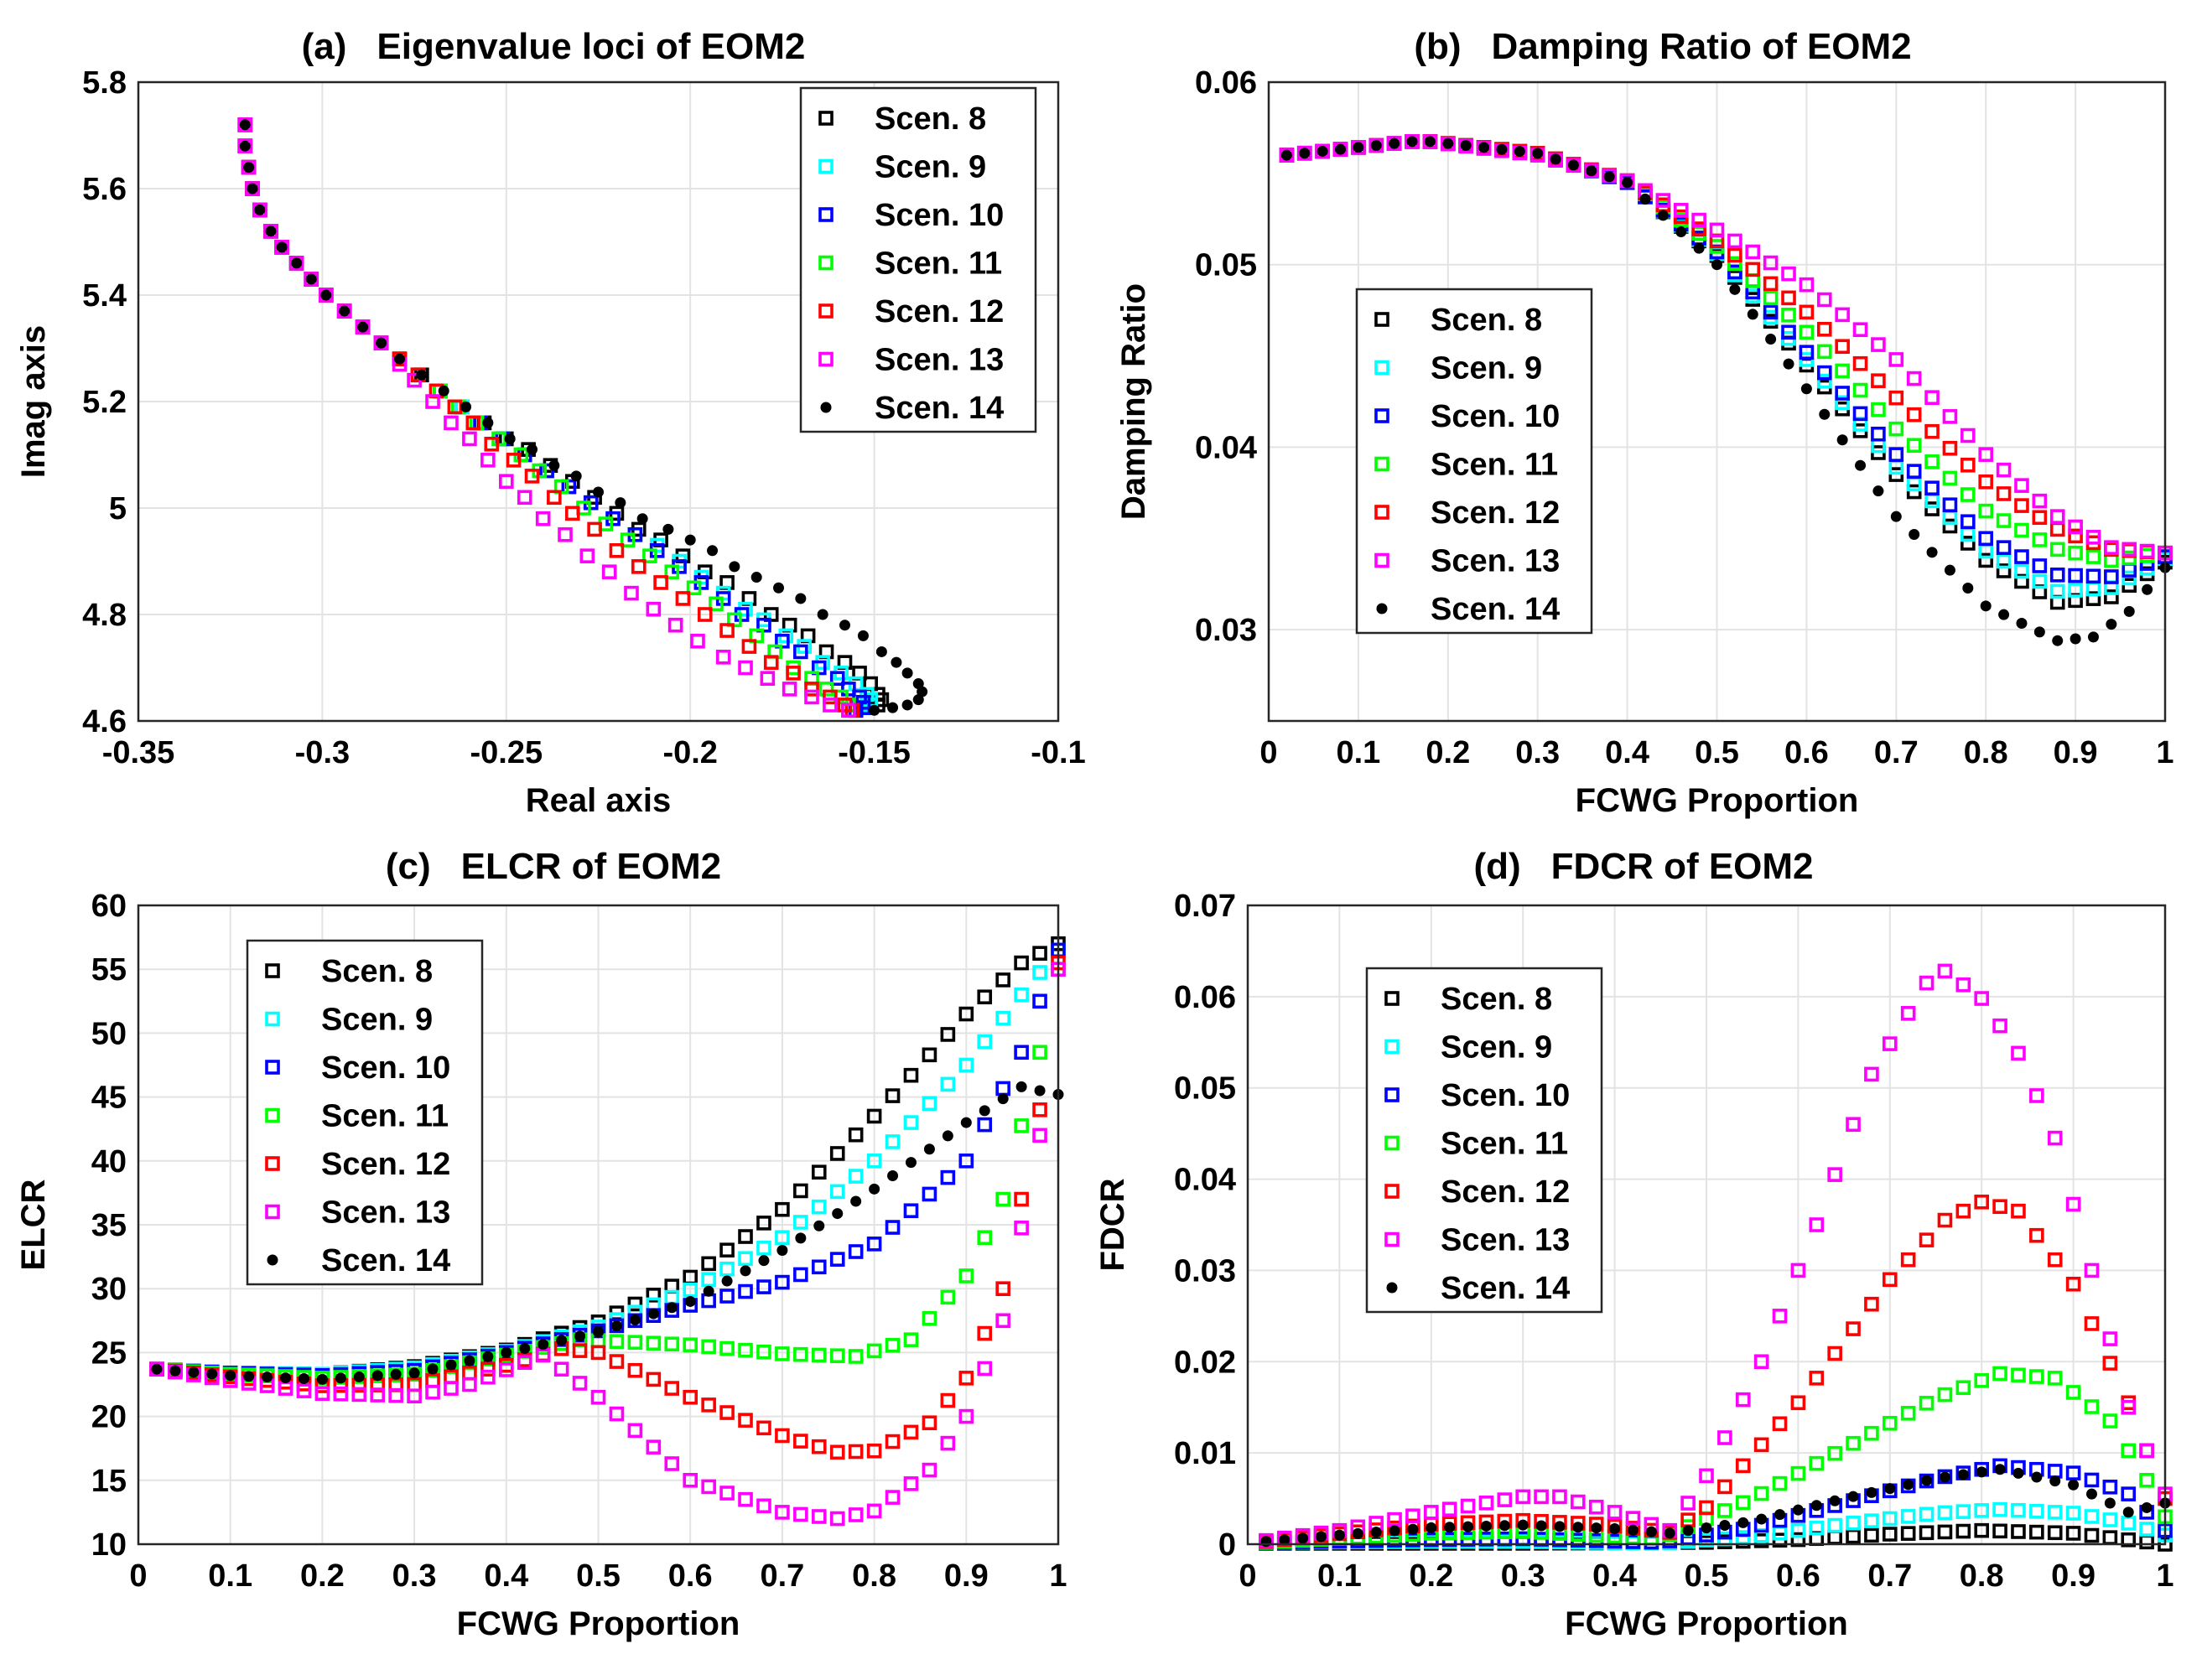 The width and height of the screenshot is (2202, 1680). Describe the element at coordinates (1982, 1576) in the screenshot. I see `x-tick-label: 0.8` at that location.